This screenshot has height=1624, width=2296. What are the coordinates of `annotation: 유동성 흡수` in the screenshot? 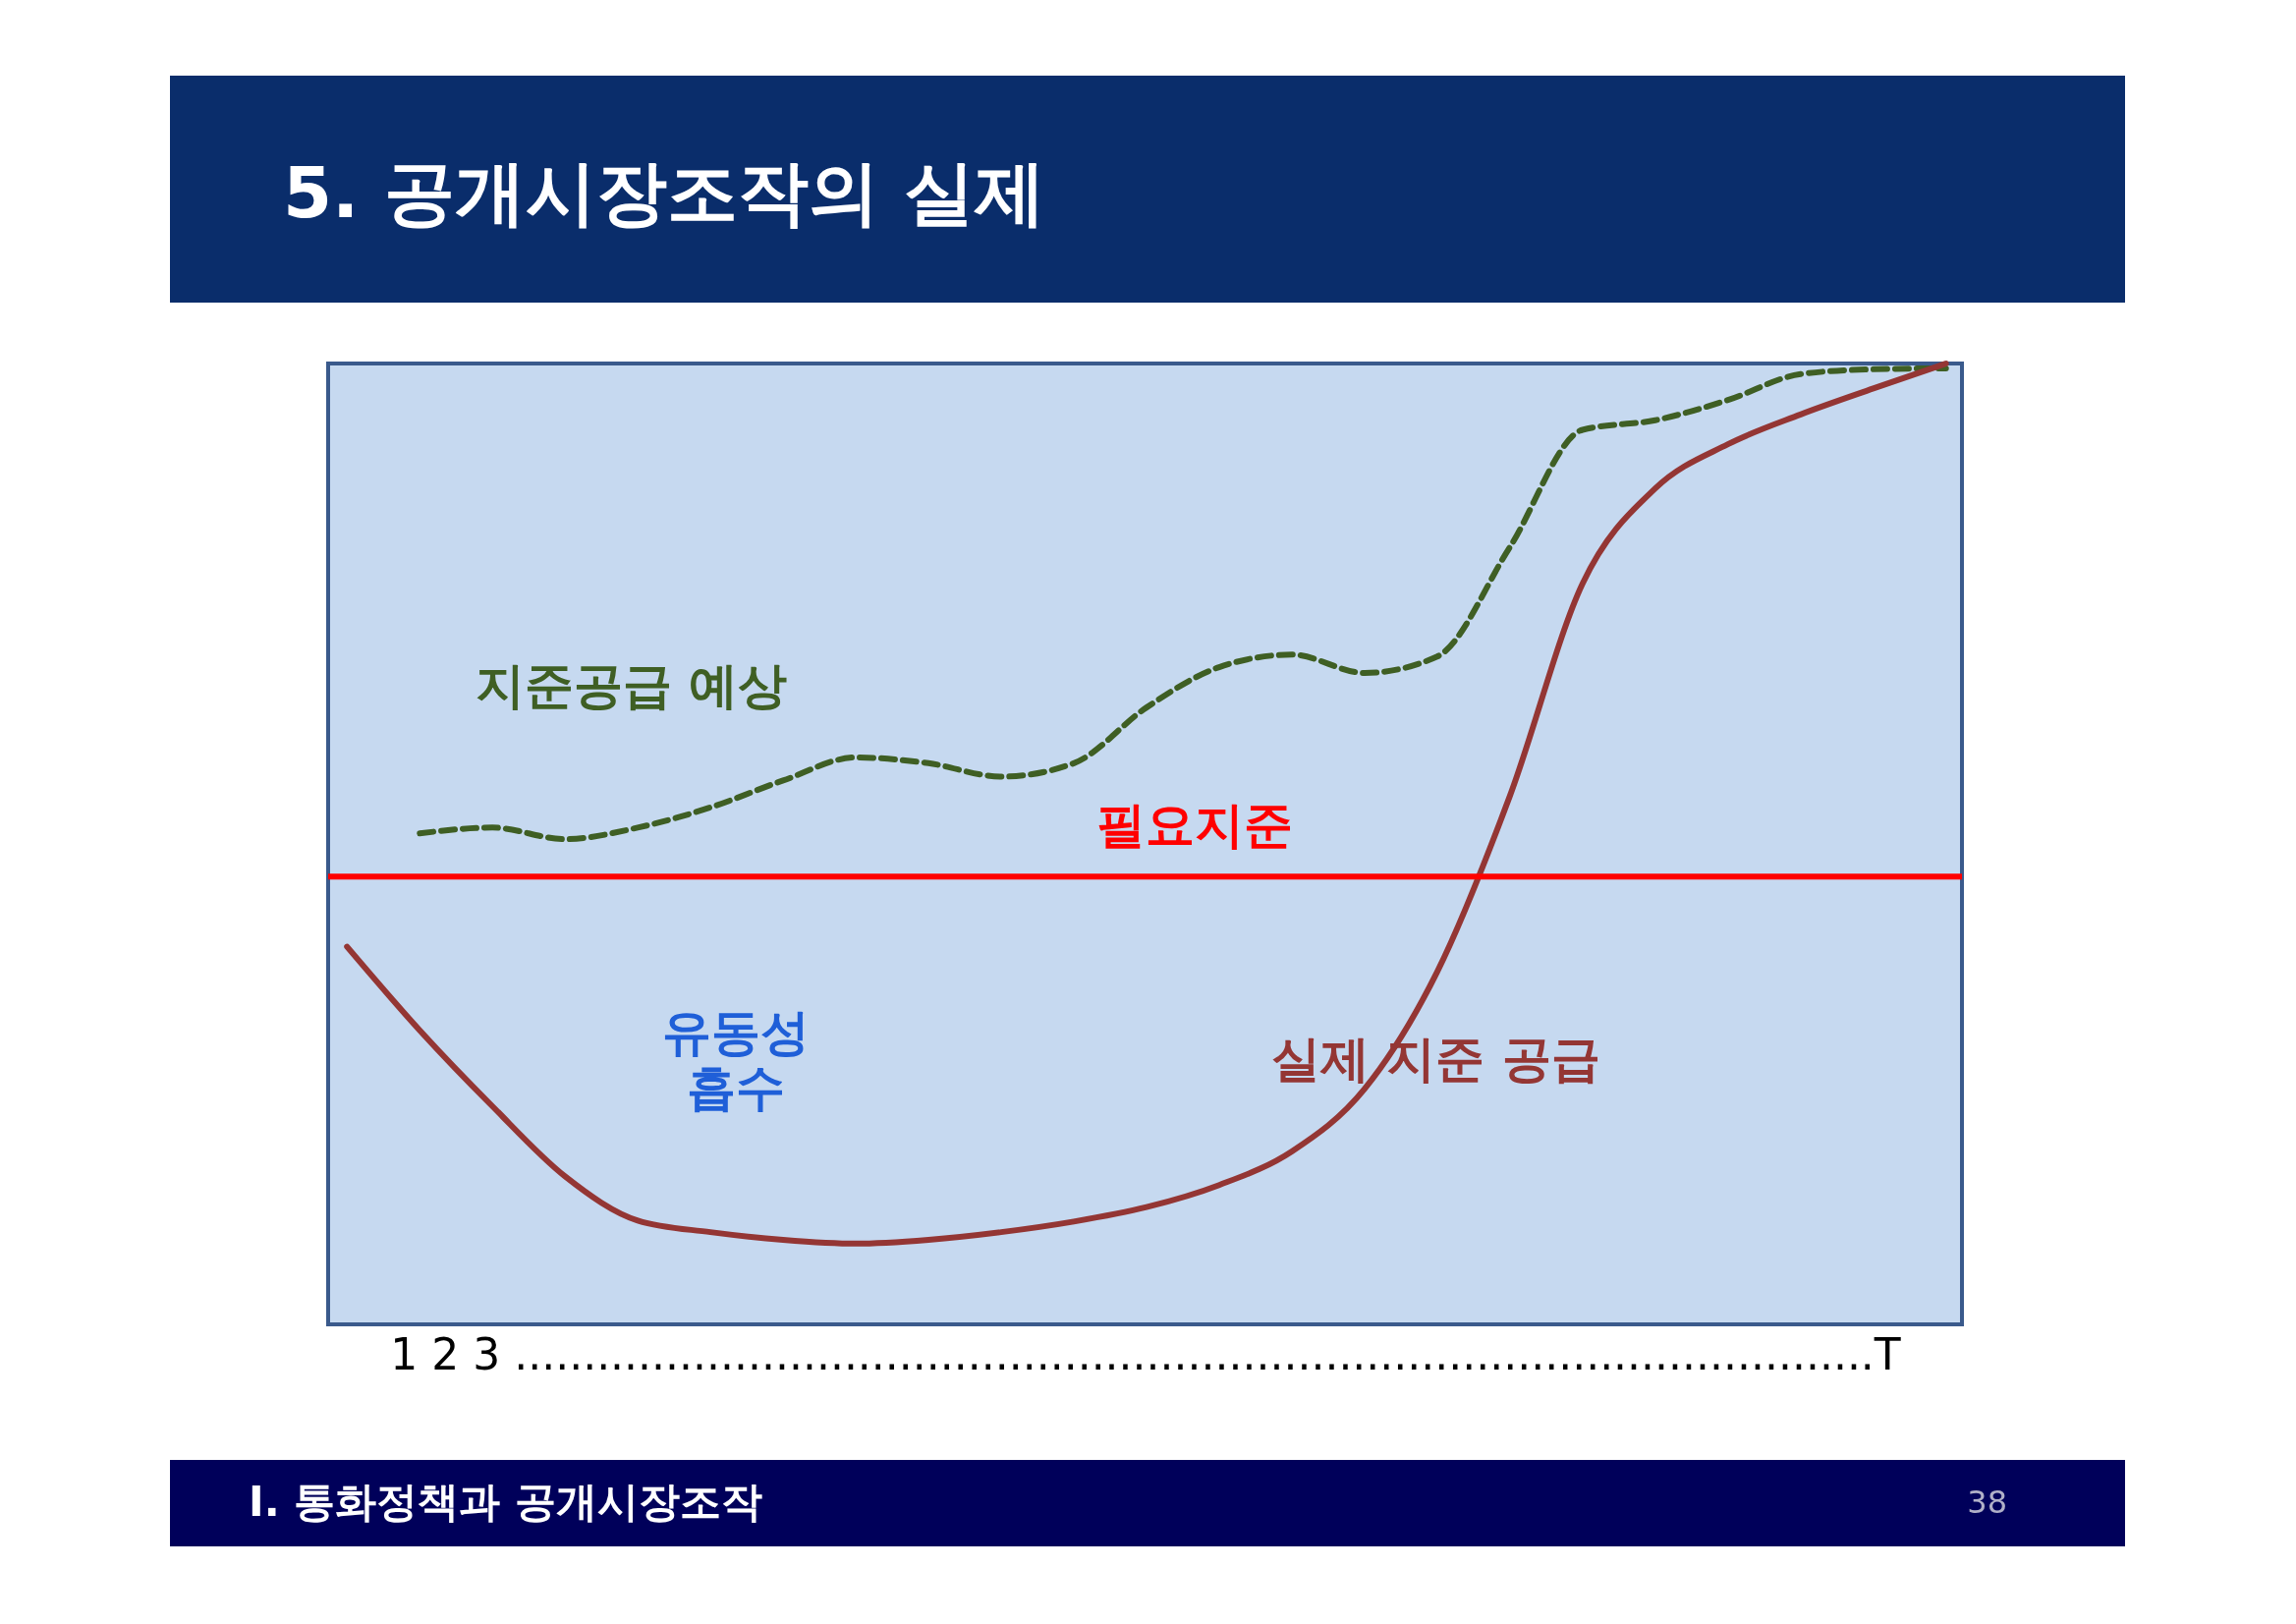 It's located at (736, 1060).